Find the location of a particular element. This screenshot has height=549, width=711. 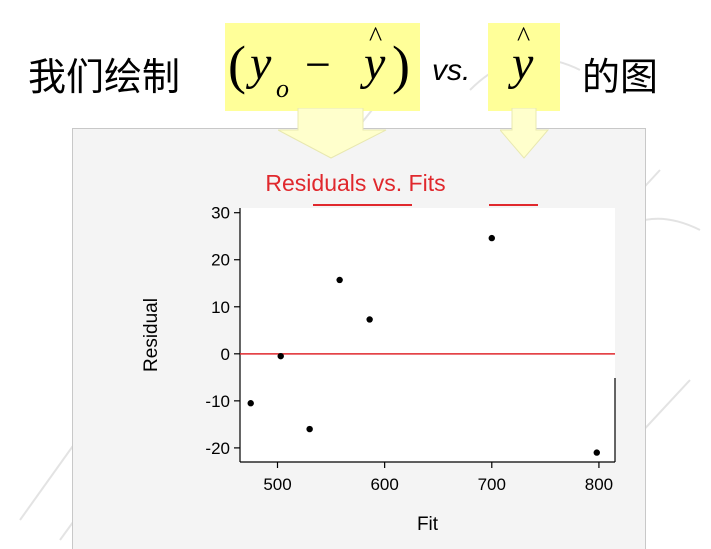

x-tick-label: 800 is located at coordinates (599, 484).